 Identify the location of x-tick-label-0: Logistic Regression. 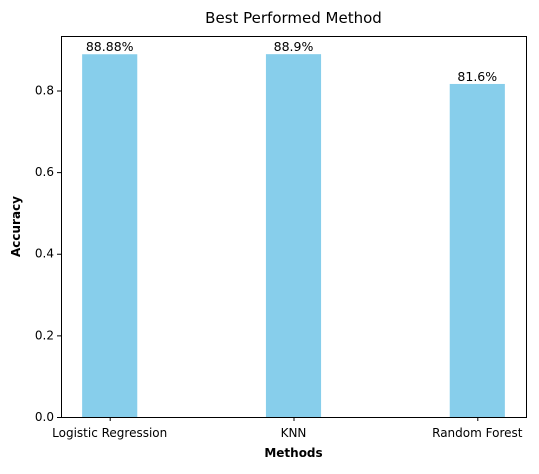
(109, 433).